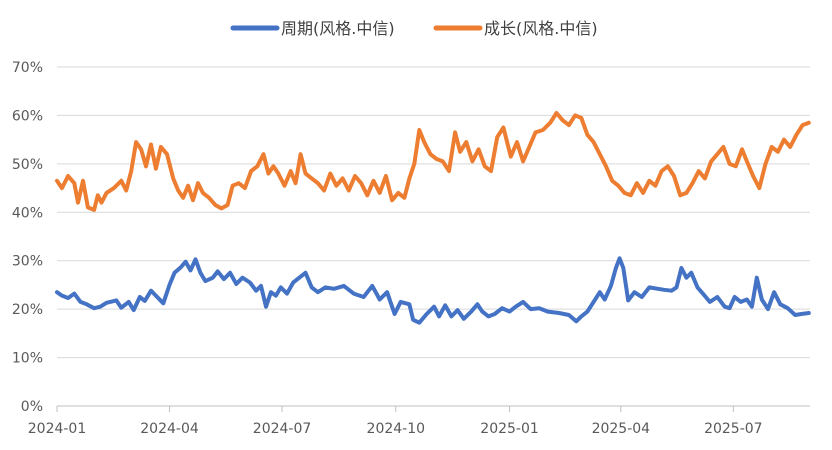 The height and width of the screenshot is (450, 832). What do you see at coordinates (509, 429) in the screenshot?
I see `x-tick-label: 2025-01` at bounding box center [509, 429].